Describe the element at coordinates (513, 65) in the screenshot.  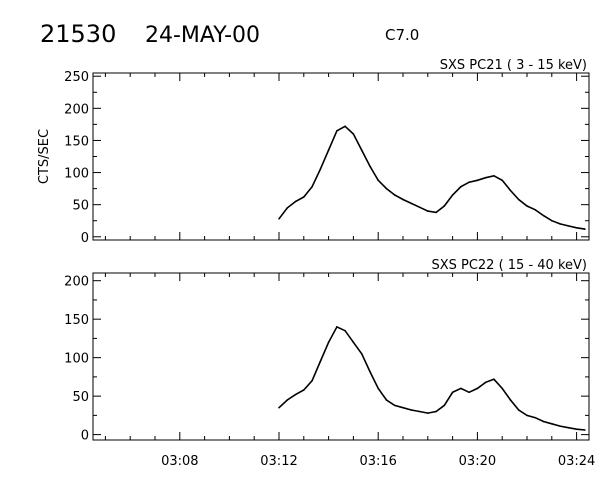
I see `panel-title: SXS PC21 ( 3 - 15 keV)` at that location.